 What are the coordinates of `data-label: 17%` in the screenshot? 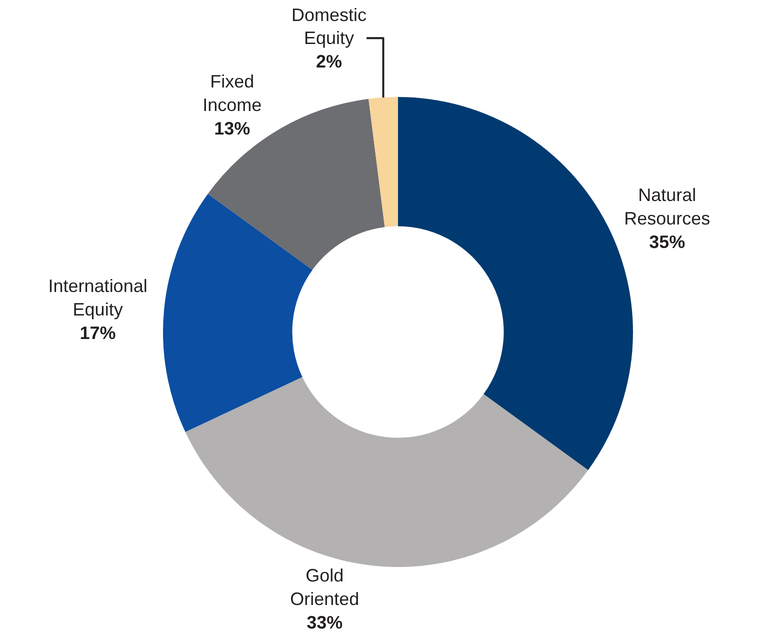 It's located at (98, 332).